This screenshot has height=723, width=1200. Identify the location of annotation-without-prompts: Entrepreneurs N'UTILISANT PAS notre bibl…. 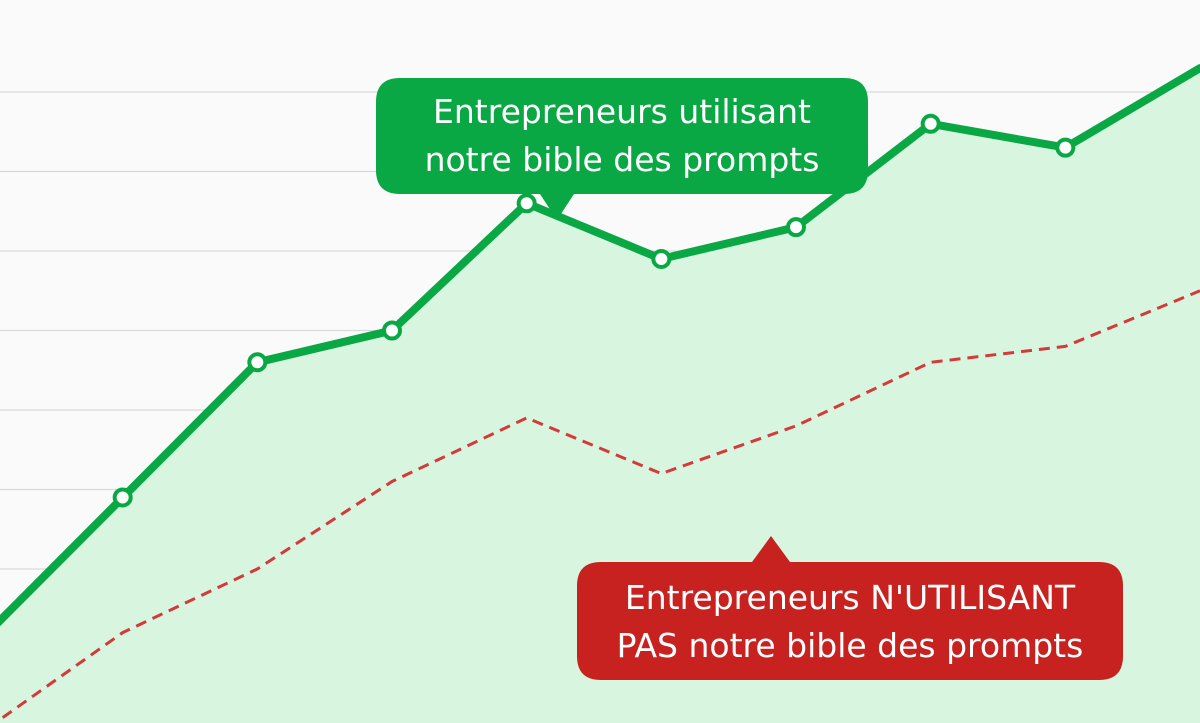
(850, 620).